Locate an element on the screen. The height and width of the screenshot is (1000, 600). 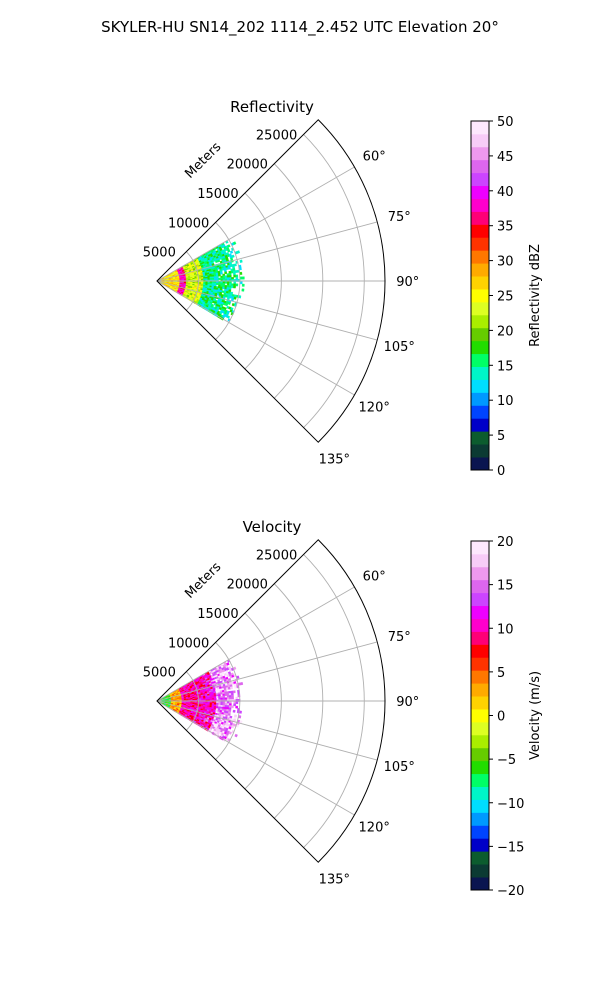
colorbar-label: Reflectivity dBZ is located at coordinates (535, 295).